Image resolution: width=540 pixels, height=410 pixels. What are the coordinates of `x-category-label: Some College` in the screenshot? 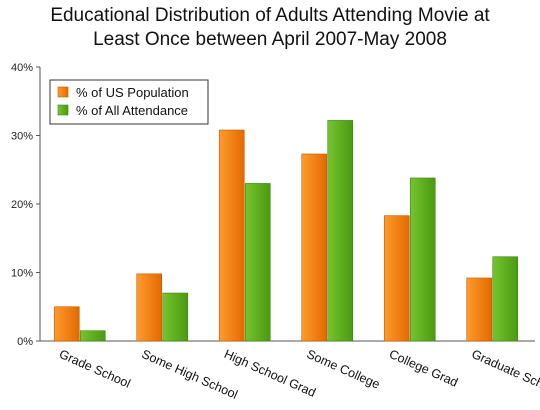 It's located at (343, 369).